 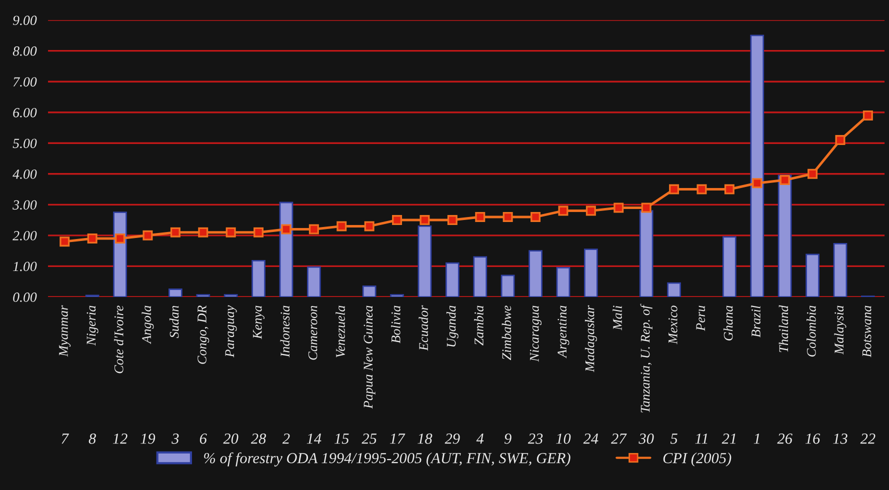 What do you see at coordinates (148, 439) in the screenshot?
I see `text: 19` at bounding box center [148, 439].